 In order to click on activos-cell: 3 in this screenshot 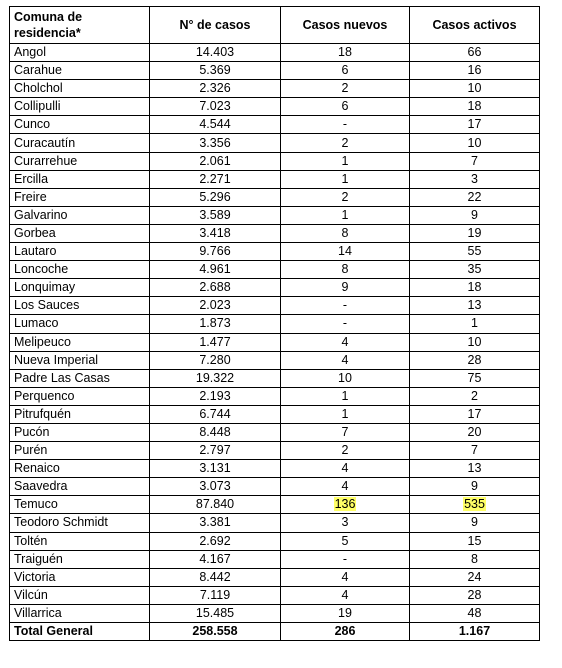, I will do `click(474, 179)`.